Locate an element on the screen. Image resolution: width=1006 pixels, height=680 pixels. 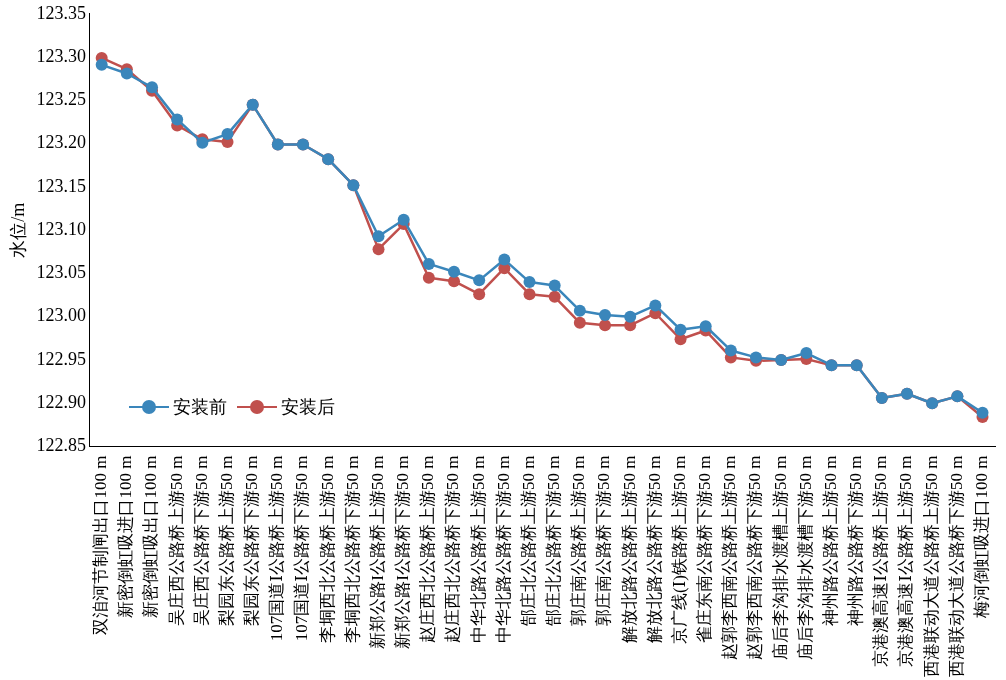
x-tick-label: 吴庄西公路桥下游50 m is located at coordinates (201, 541).